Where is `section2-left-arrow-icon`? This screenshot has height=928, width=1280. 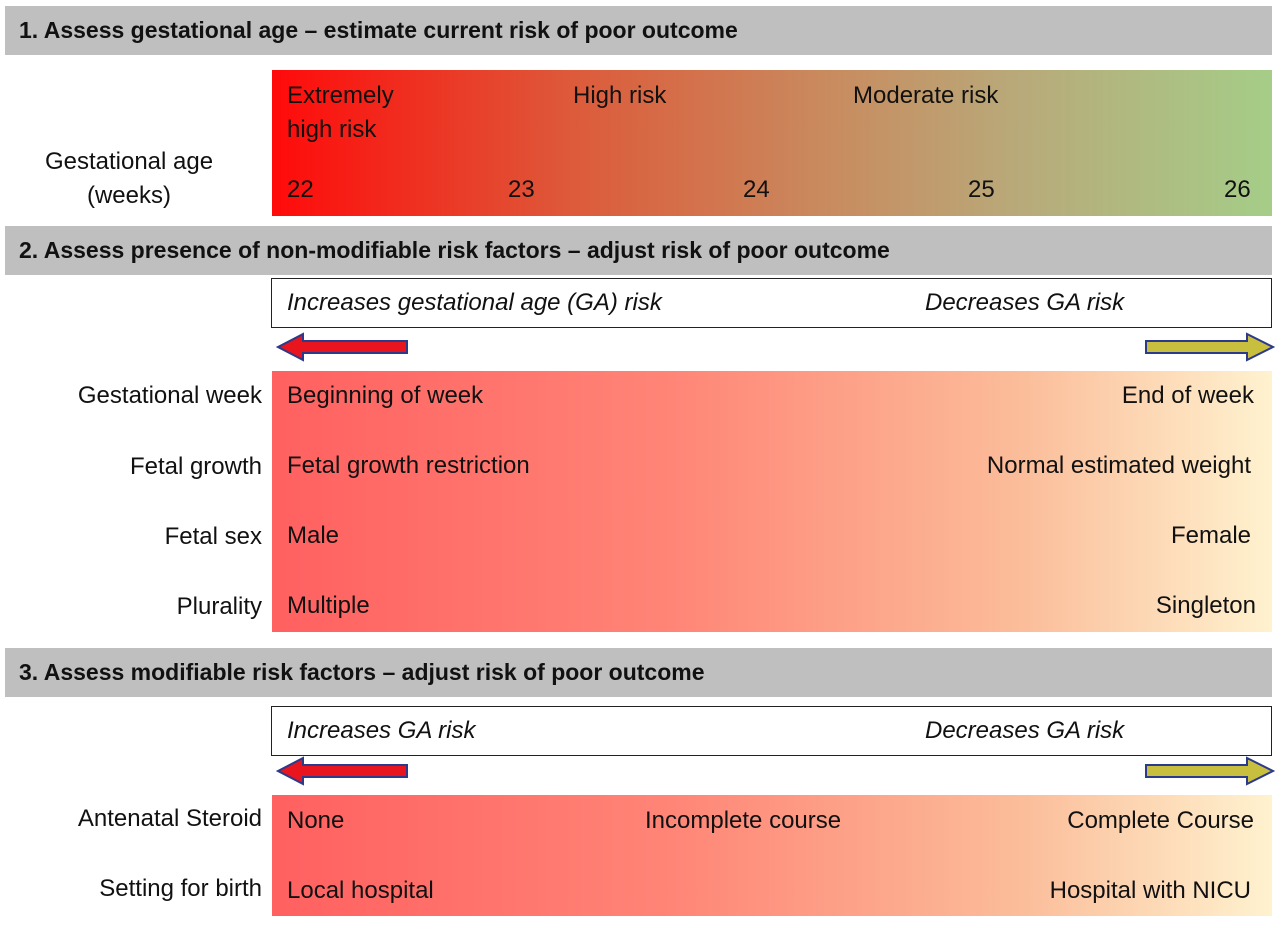 section2-left-arrow-icon is located at coordinates (342, 347).